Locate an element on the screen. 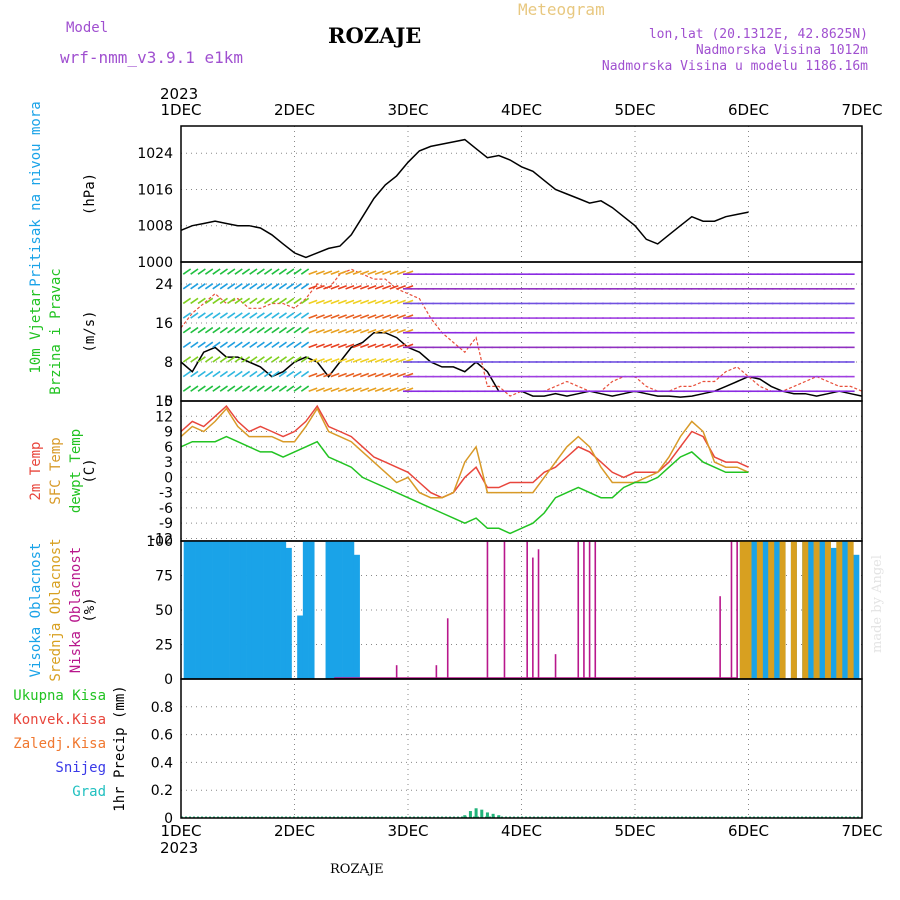  panel-precip: 0 0.2 0.4 0.6 0.8 is located at coordinates (507, 752).